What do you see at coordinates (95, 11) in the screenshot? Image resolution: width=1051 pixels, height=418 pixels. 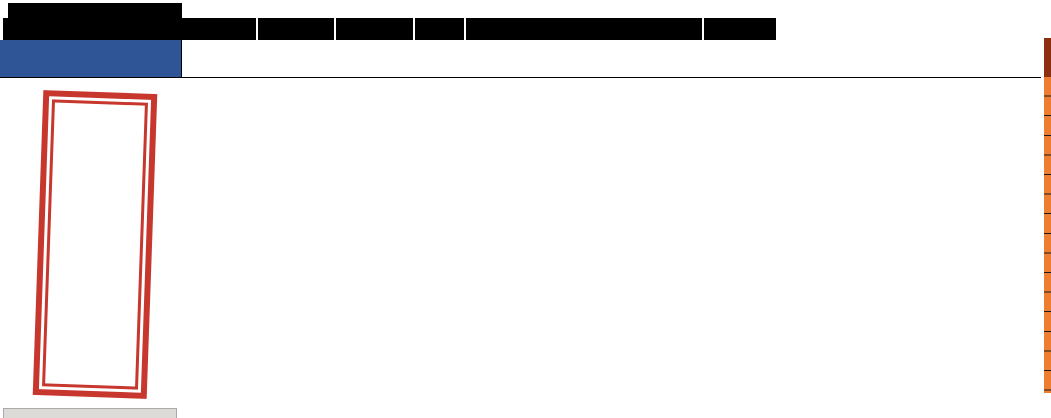 I see `actual-header-cell` at bounding box center [95, 11].